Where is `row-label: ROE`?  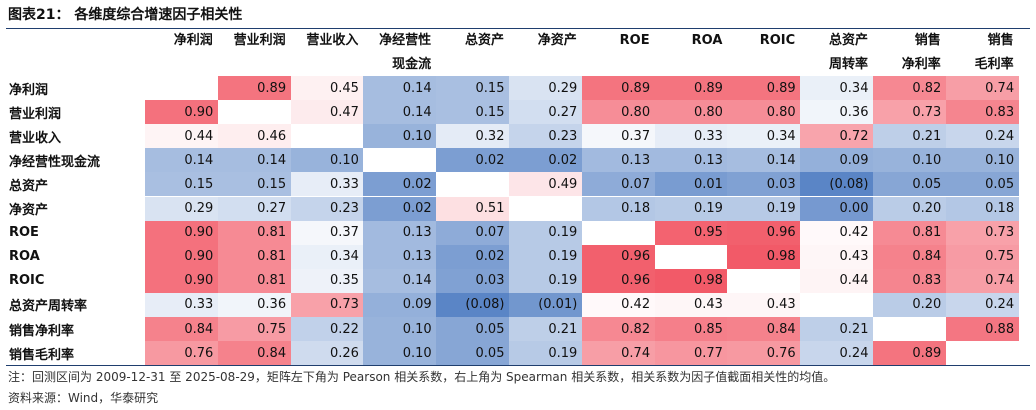 row-label: ROE is located at coordinates (24, 233).